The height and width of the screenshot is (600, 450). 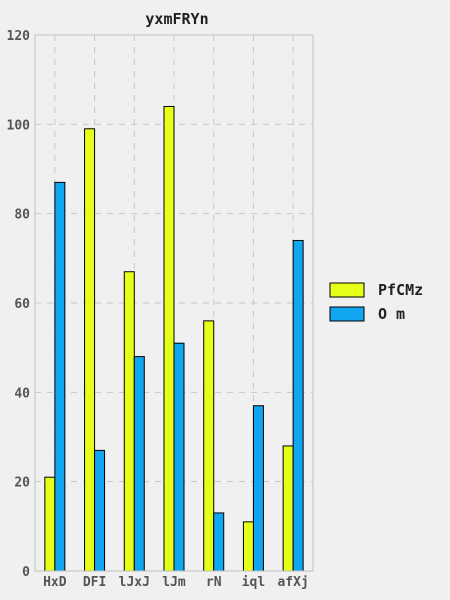 I want to click on x-tick-label: iql, so click(x=253, y=582).